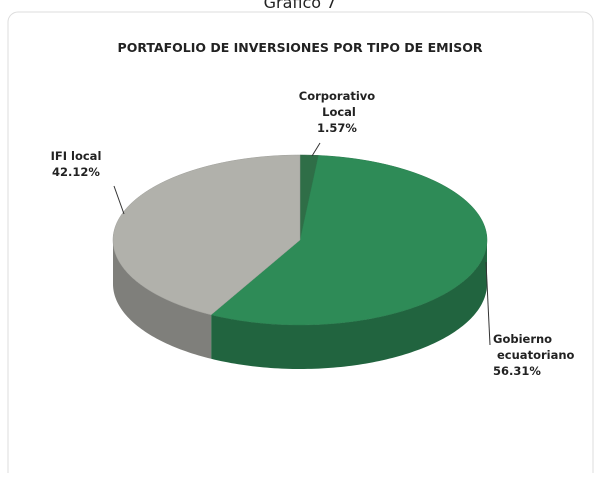 This screenshot has height=477, width=601. I want to click on category-label: Corporativo Local, so click(337, 104).